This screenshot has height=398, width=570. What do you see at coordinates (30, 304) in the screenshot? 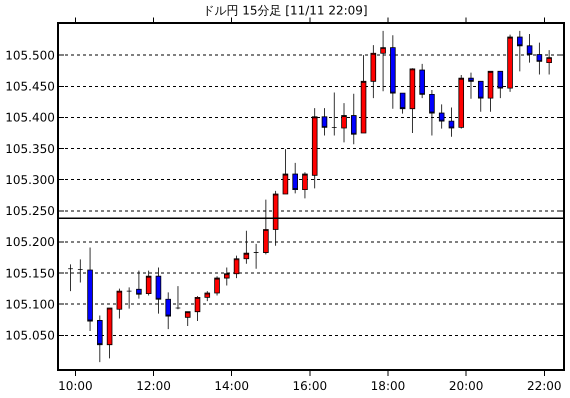
I see `y-tick-label: 105.100` at bounding box center [30, 304].